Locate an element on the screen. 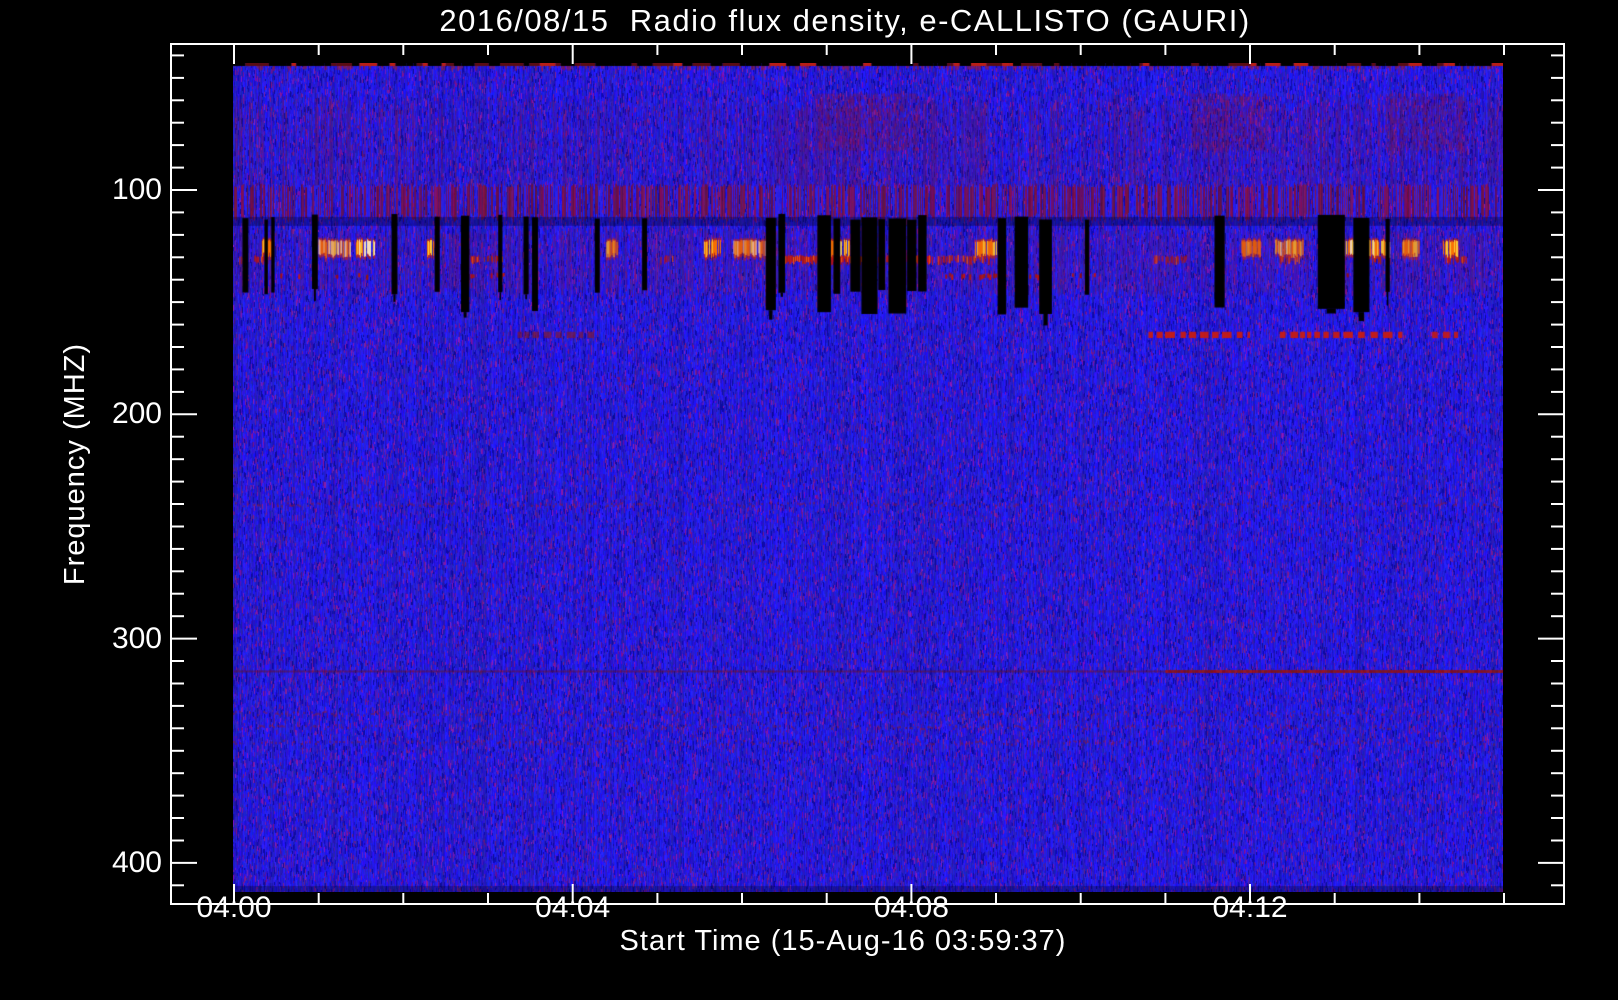 The height and width of the screenshot is (1000, 1618). x-tick-label-04-00: 04:00 is located at coordinates (234, 907).